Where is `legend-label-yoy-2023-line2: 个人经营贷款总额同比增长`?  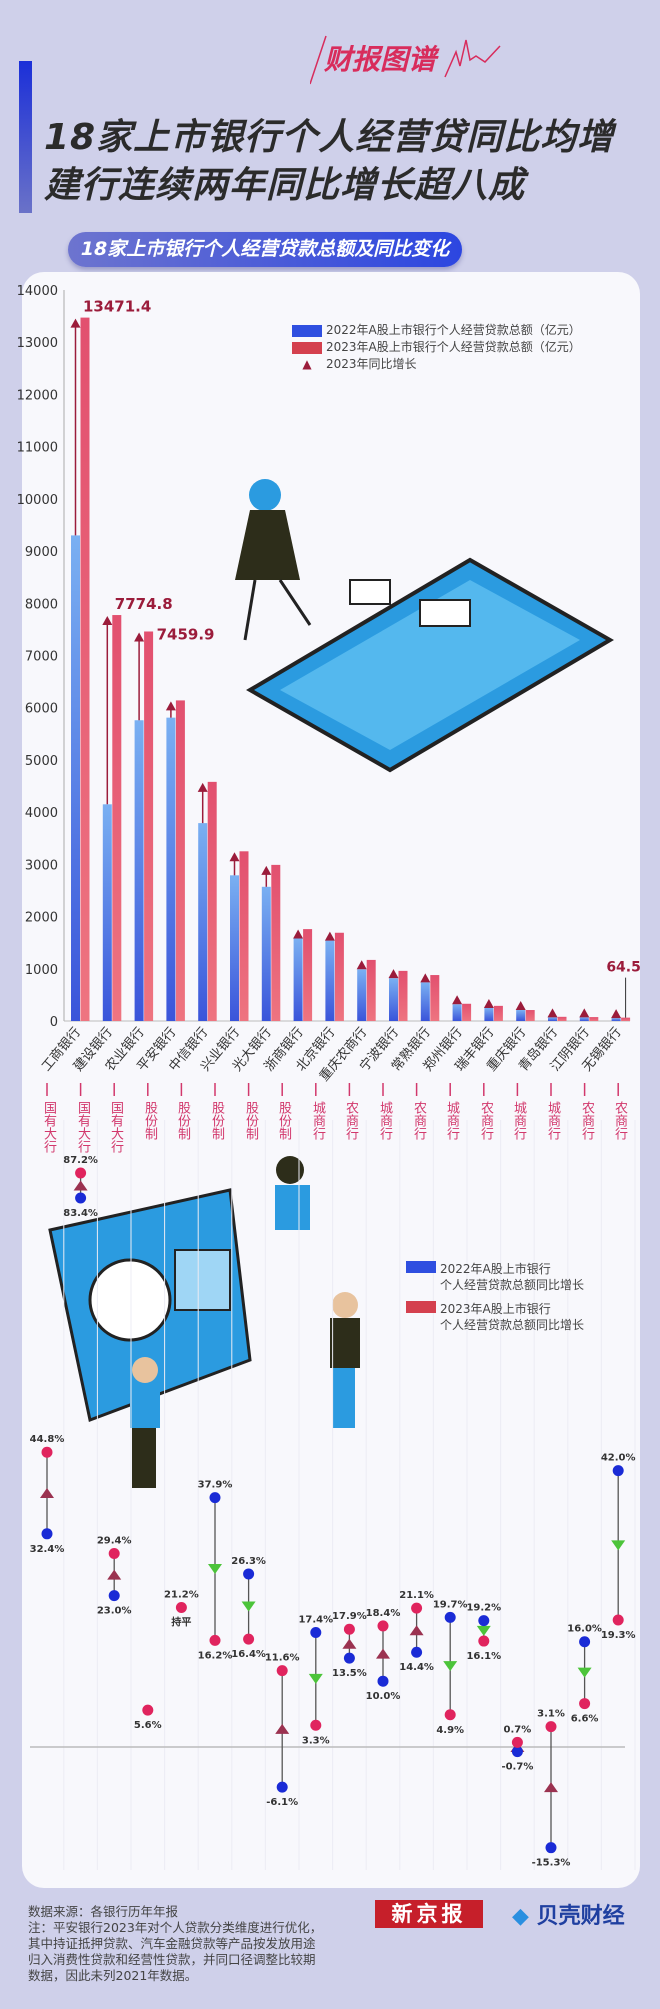 legend-label-yoy-2023-line2: 个人经营贷款总额同比增长 is located at coordinates (512, 1325).